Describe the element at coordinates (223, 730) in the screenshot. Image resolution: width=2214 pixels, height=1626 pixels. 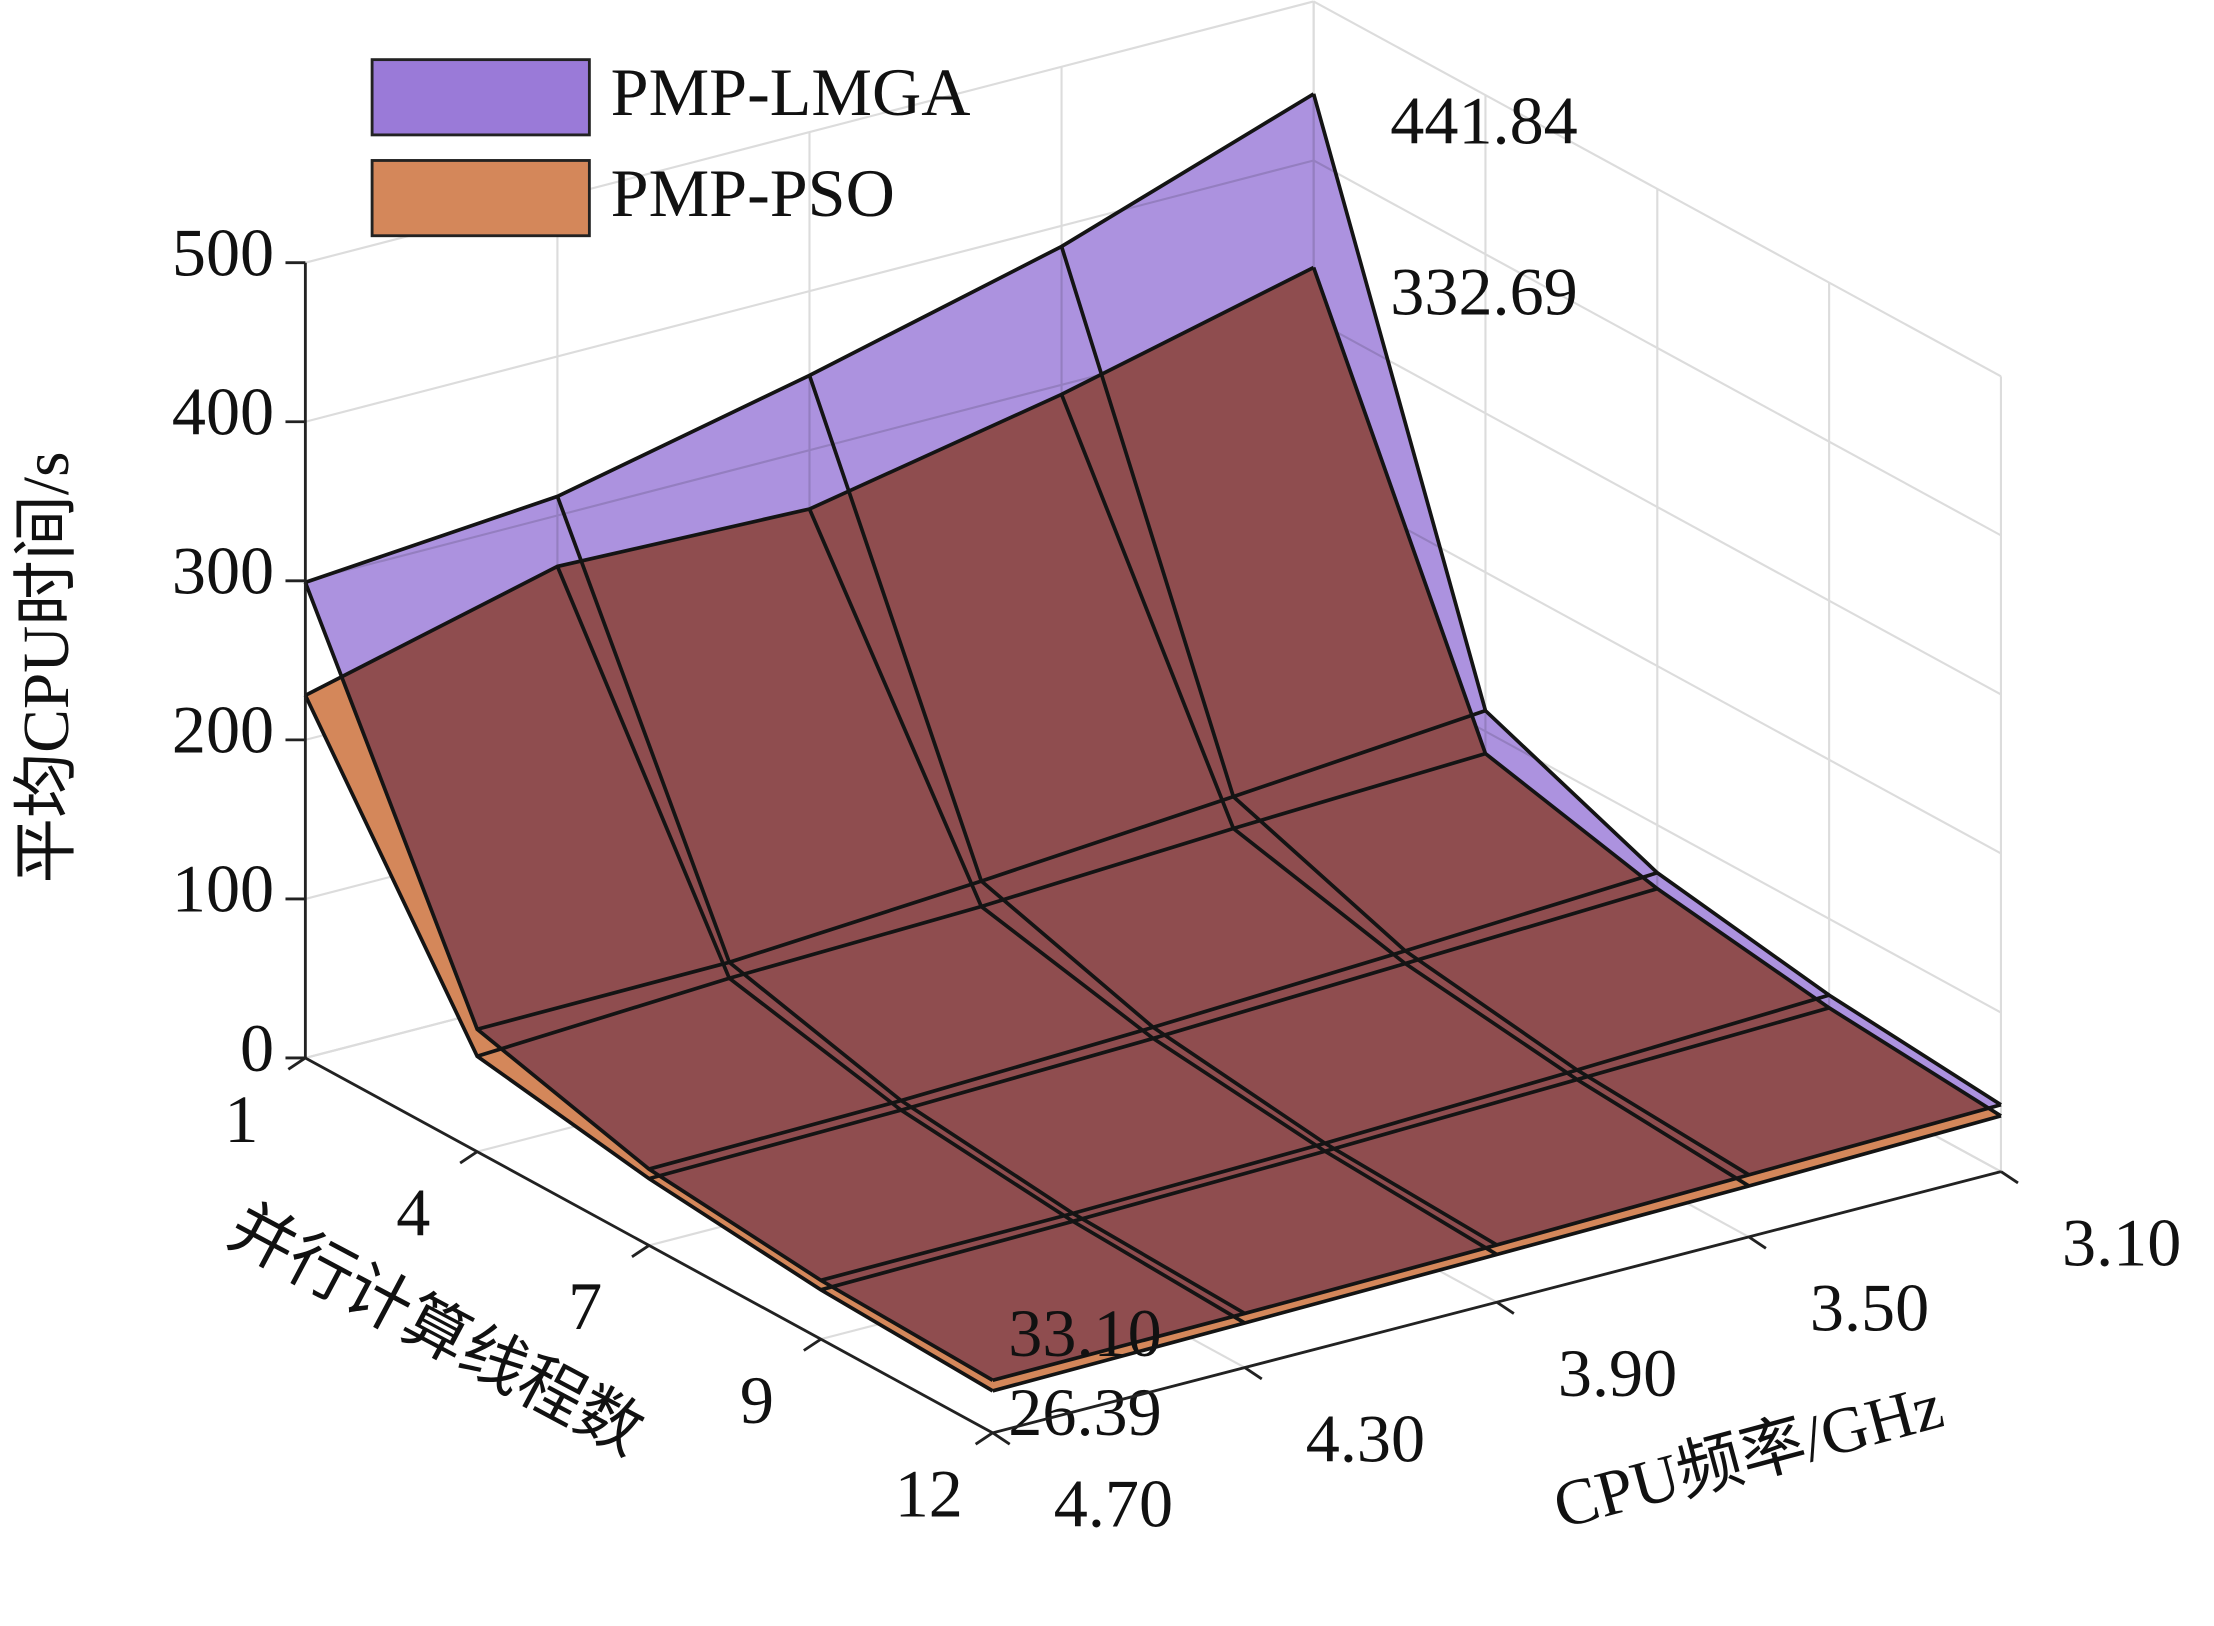
I see `z-tick-label: 200` at that location.